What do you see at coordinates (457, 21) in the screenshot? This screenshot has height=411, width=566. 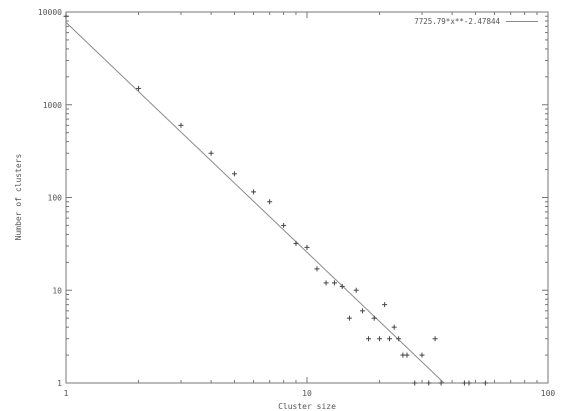 I see `legend-label: 7725.79*x**-2.47844` at bounding box center [457, 21].